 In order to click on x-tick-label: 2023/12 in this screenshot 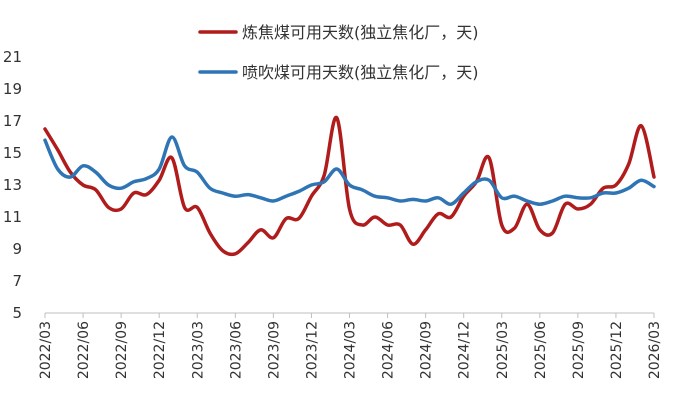, I will do `click(312, 350)`.